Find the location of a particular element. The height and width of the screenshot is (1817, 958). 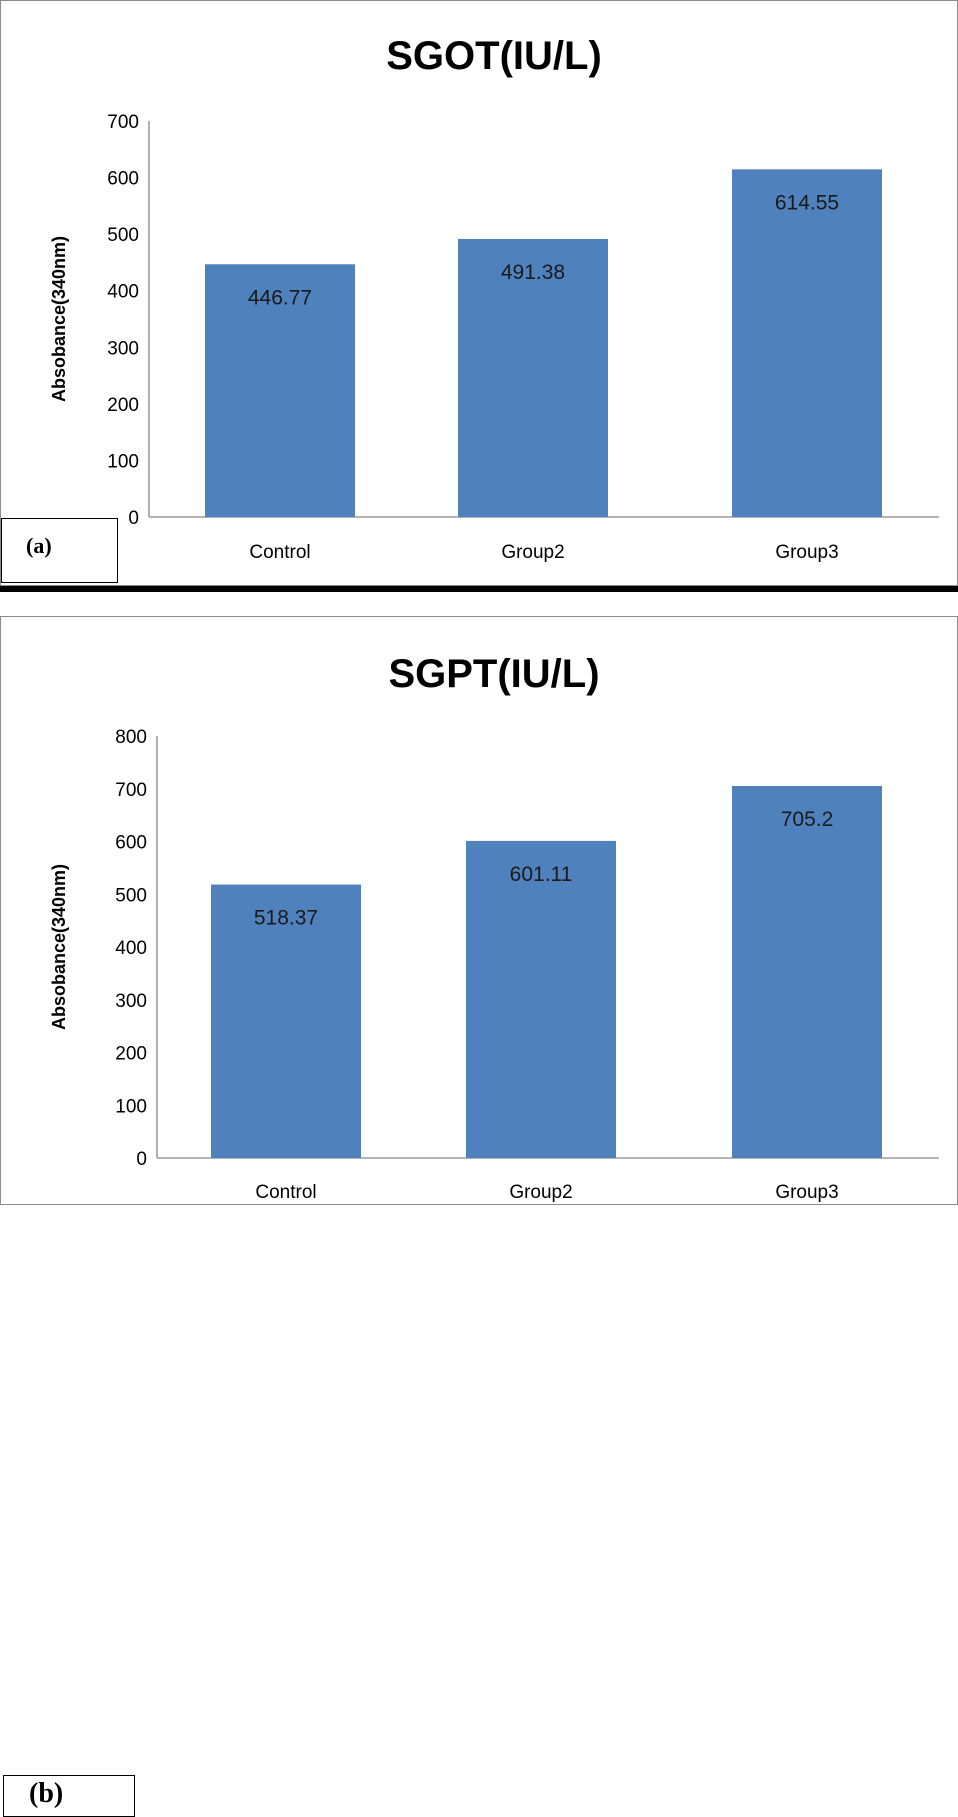

bar-value-label: 518.37 is located at coordinates (286, 918).